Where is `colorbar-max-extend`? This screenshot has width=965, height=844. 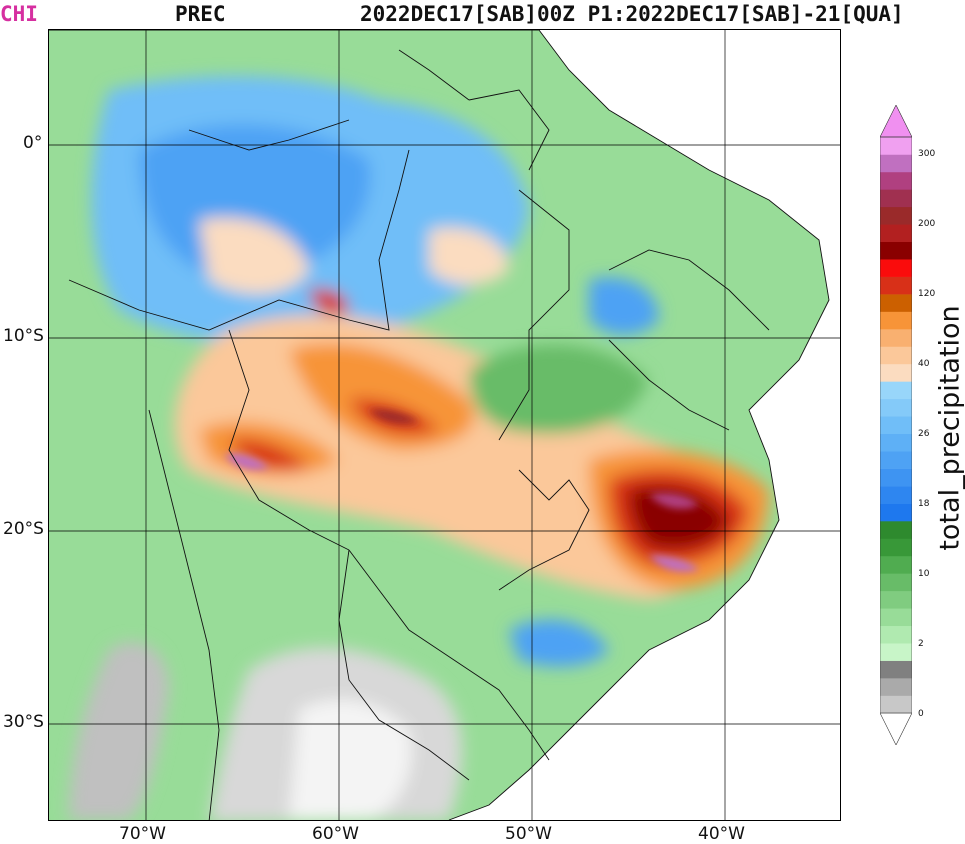
colorbar-max-extend is located at coordinates (896, 121).